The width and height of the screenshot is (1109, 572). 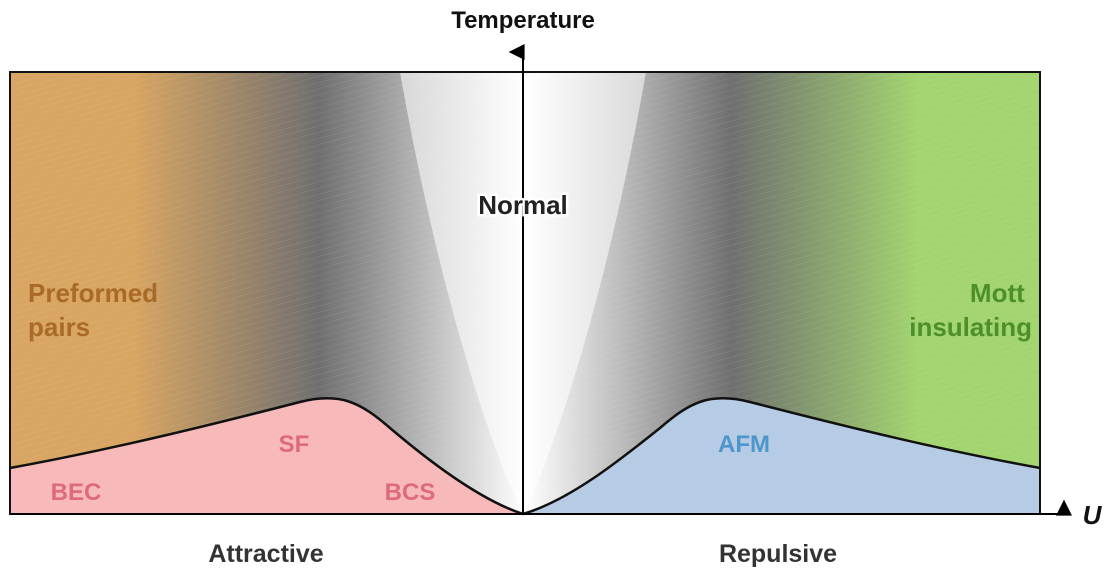 I want to click on normal-label: Normal, so click(x=523, y=205).